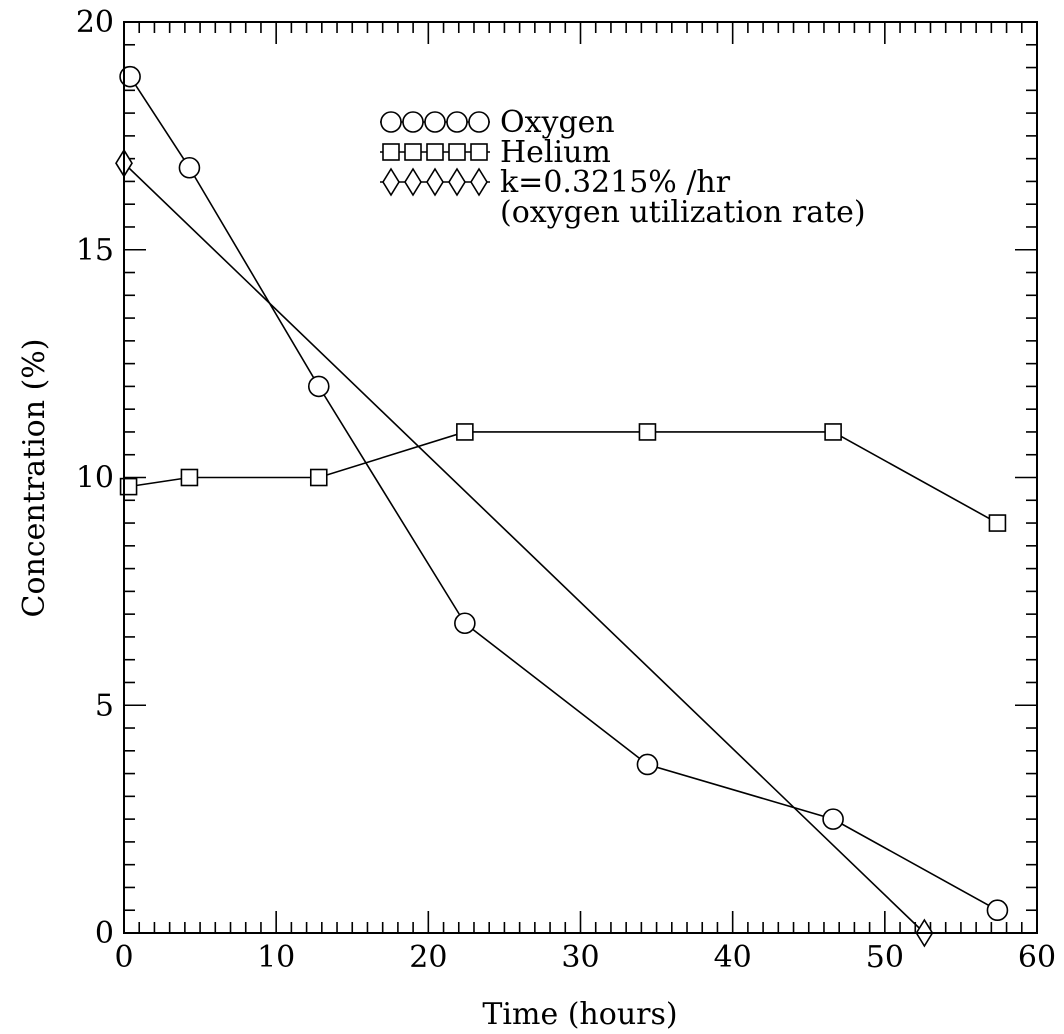 The width and height of the screenshot is (1064, 1034). I want to click on legend-entry: Oxygen, so click(497, 122).